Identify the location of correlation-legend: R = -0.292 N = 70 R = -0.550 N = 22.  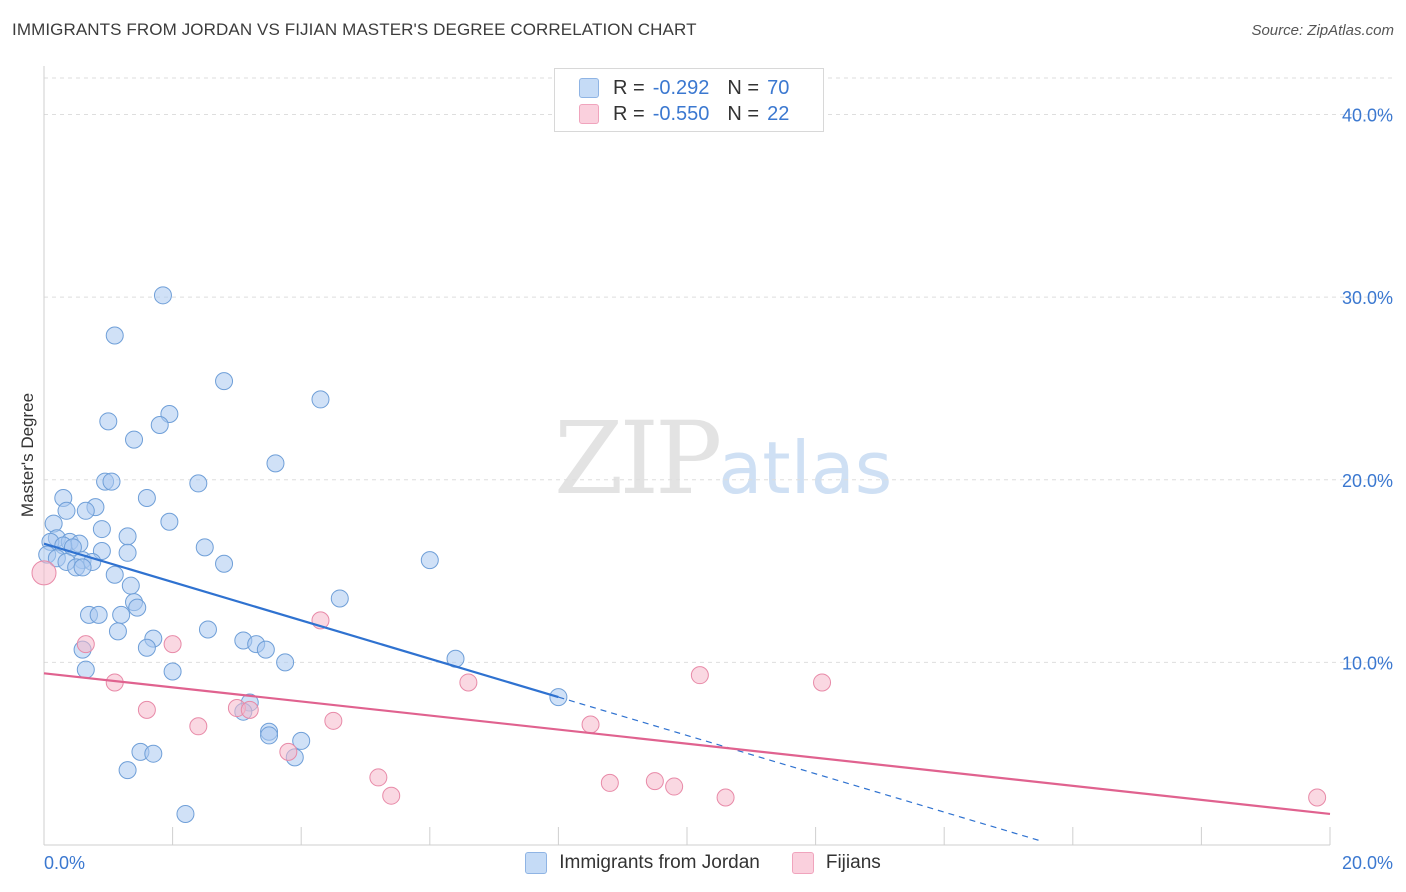
(689, 100).